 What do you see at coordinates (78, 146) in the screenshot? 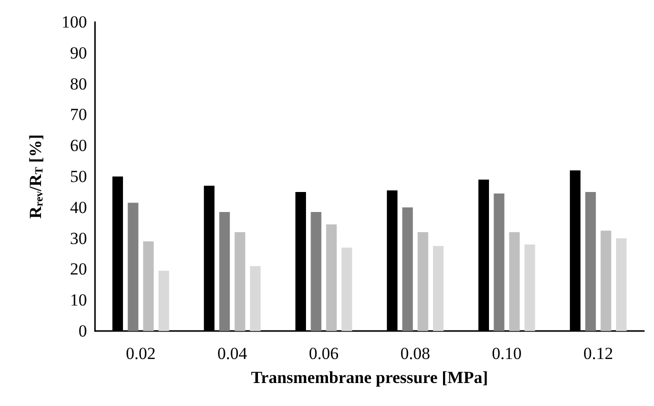
I see `y-tick-label: 60` at bounding box center [78, 146].